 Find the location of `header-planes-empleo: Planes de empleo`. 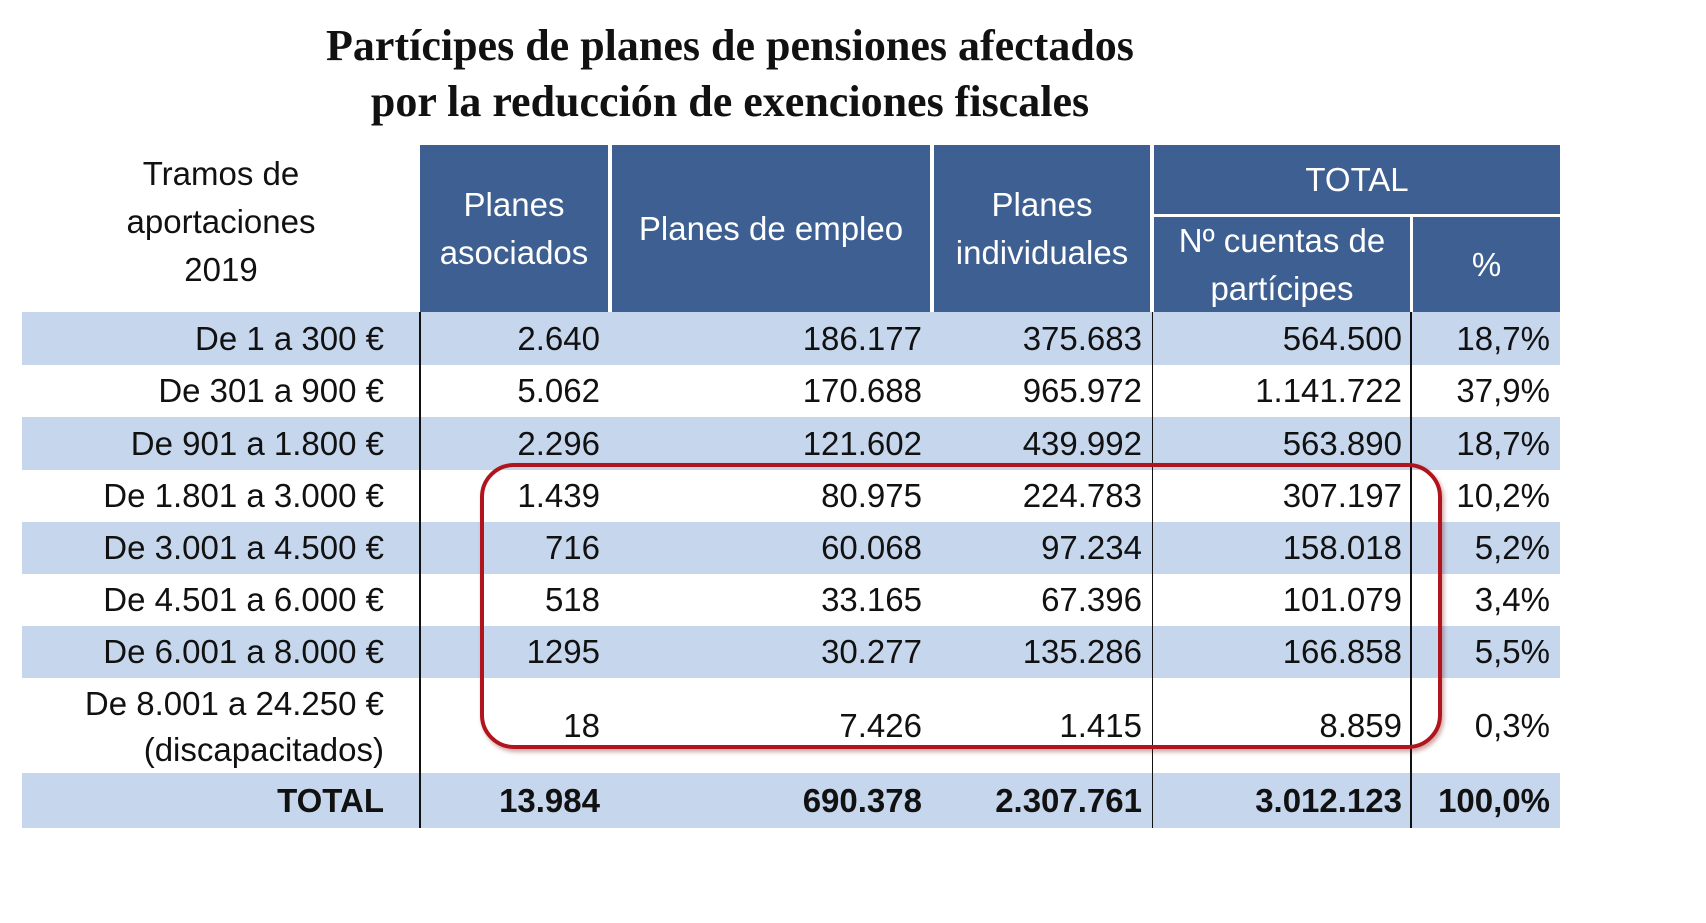

header-planes-empleo: Planes de empleo is located at coordinates (771, 228).